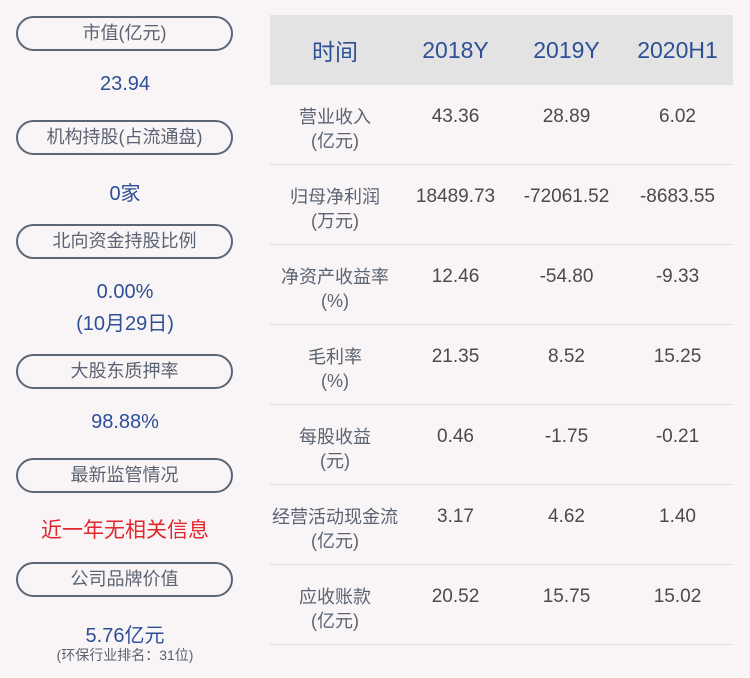  I want to click on table-row: 应收账款 (亿元) 20.52 15.75 15.02, so click(501, 605).